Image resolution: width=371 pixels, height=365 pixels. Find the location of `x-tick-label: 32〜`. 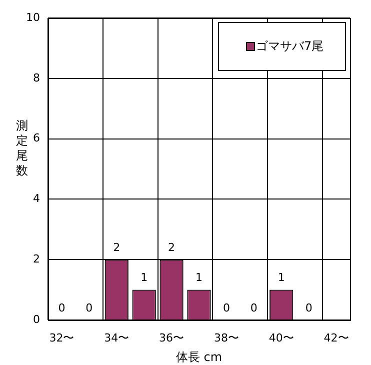

x-tick-label: 32〜 is located at coordinates (61, 337).